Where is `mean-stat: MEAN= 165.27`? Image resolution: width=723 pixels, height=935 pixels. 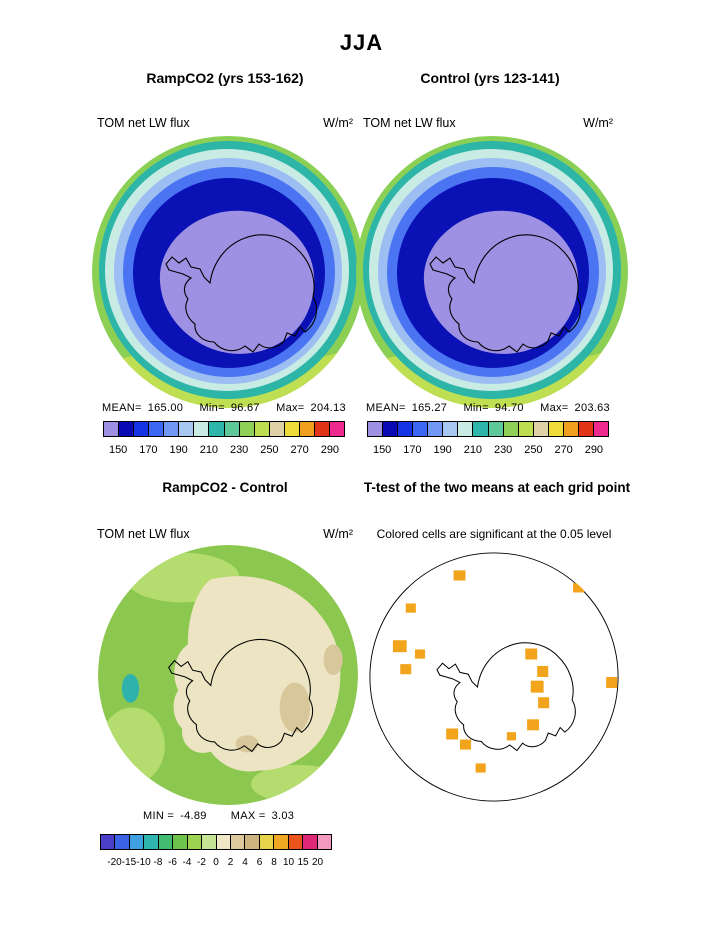 mean-stat: MEAN= 165.27 is located at coordinates (406, 408).